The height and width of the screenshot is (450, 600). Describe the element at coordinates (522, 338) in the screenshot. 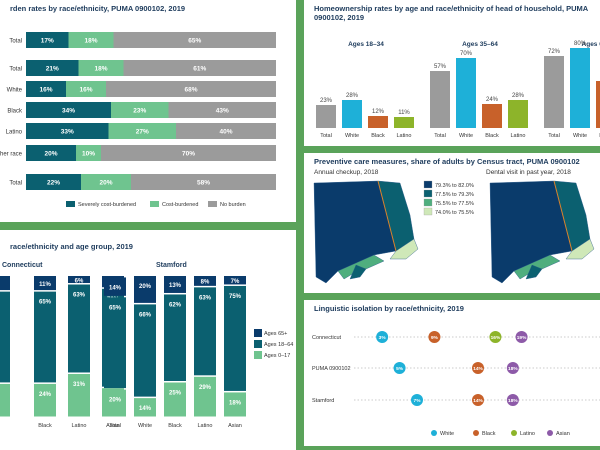

I see `dot-value-label: 19%` at that location.